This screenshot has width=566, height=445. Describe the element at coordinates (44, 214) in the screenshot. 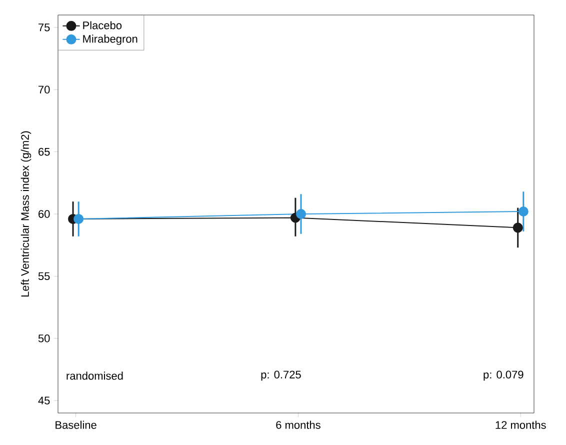

I see `y-tick-label: 60` at that location.